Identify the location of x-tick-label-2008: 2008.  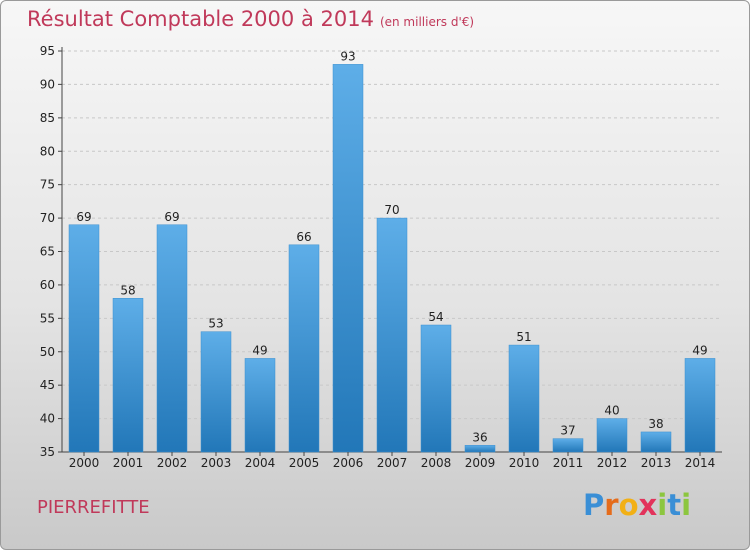
(436, 463).